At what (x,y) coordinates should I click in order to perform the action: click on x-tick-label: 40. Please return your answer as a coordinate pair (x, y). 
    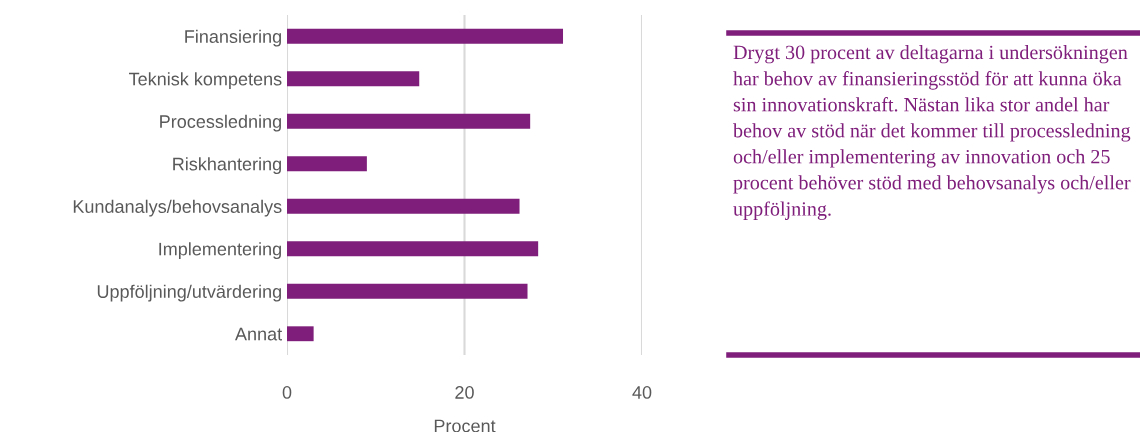
    Looking at the image, I should click on (642, 392).